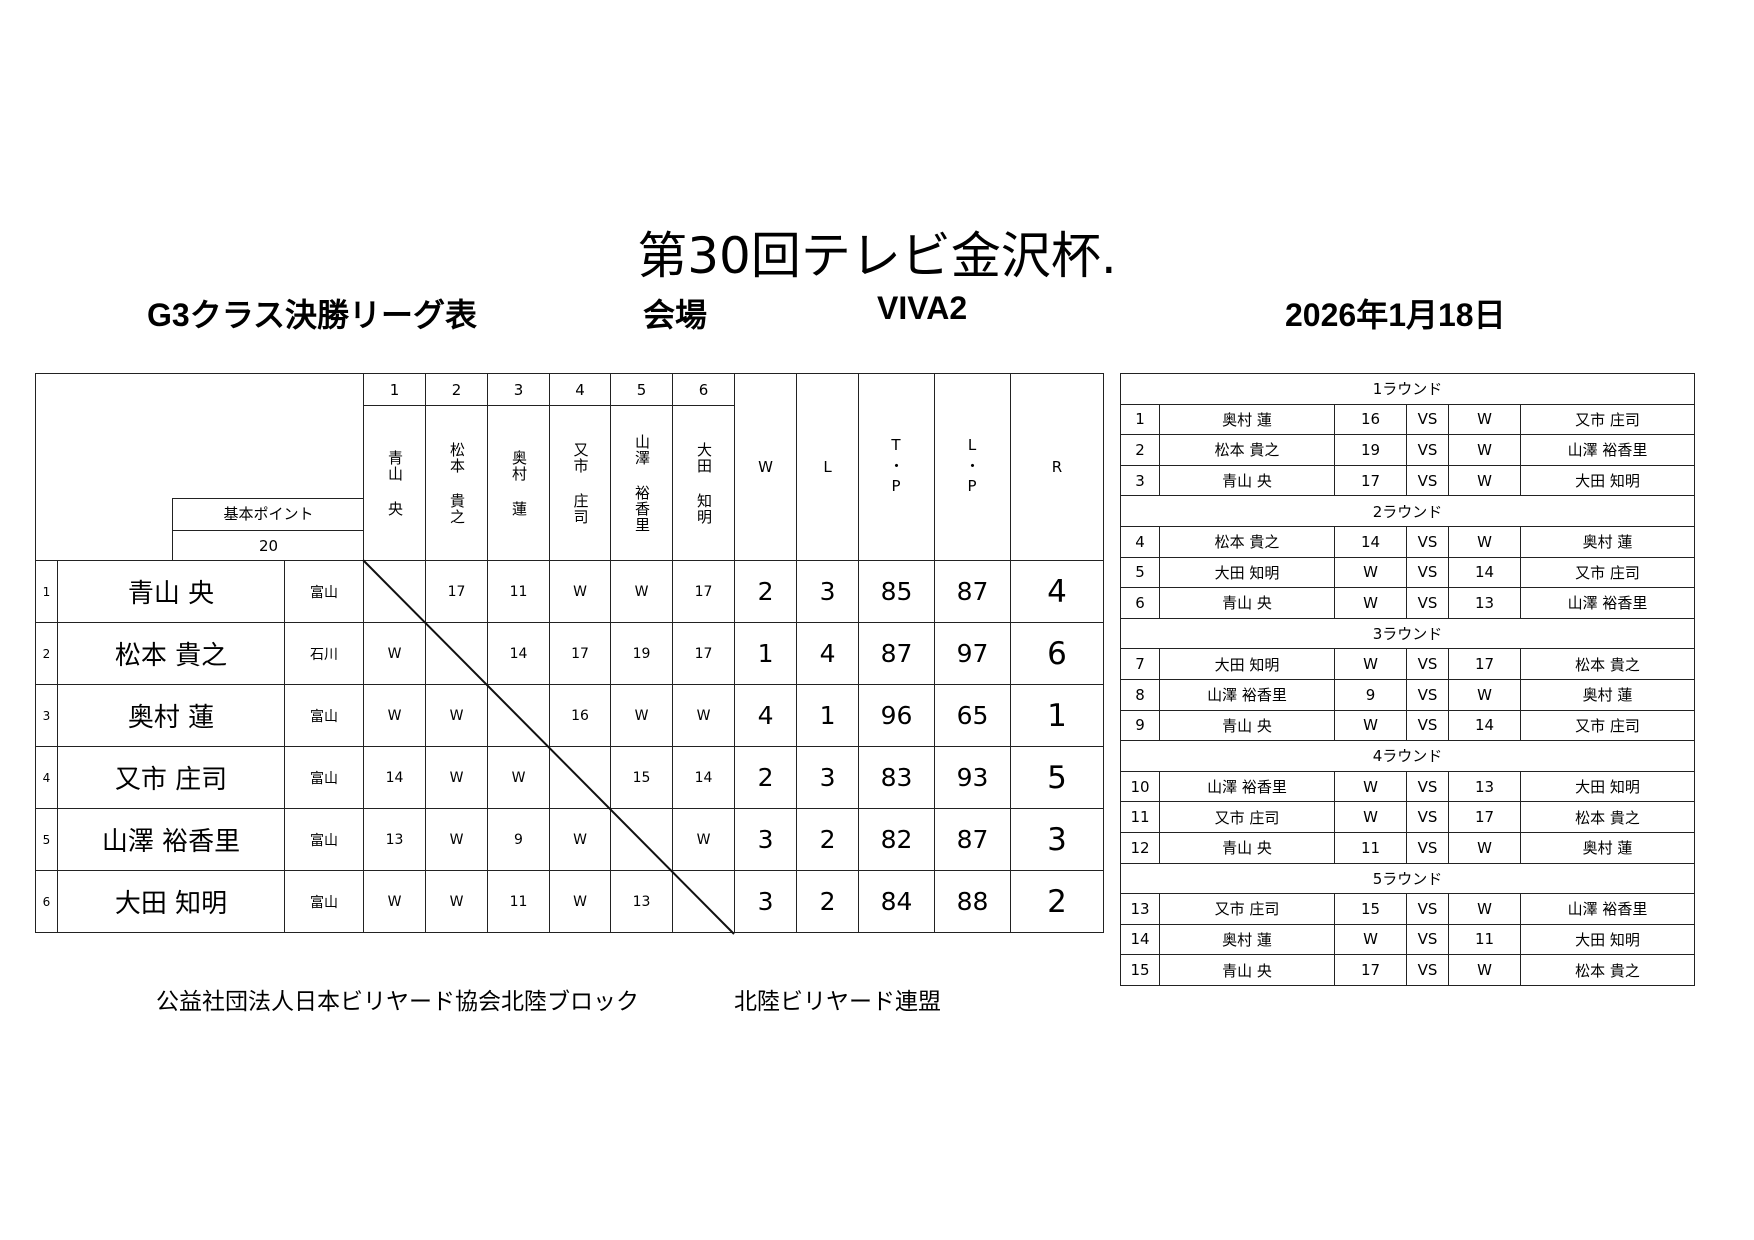 The image size is (1754, 1240). Describe the element at coordinates (457, 483) in the screenshot. I see `column-player-name: 松本 貴之` at that location.